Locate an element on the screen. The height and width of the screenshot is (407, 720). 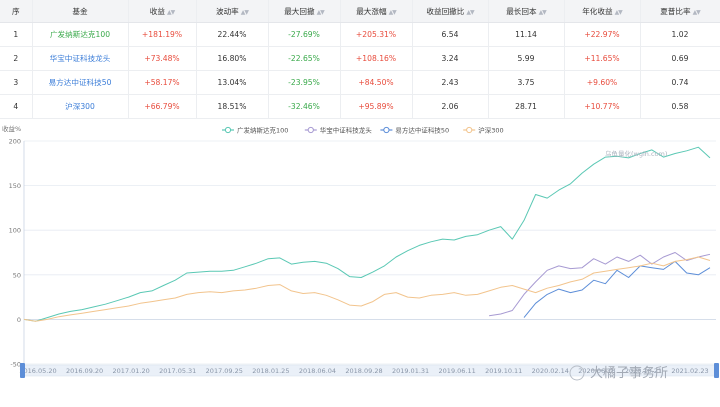
cell-longest-recovery: 5.99 is located at coordinates (526, 58).